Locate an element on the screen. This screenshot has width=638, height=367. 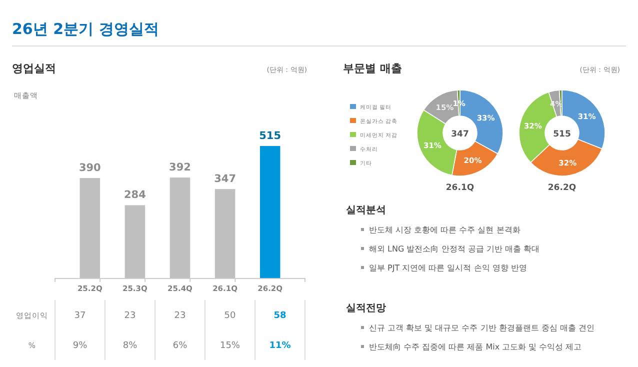
text: 일부 PJT 지연에 따른 일시적 손익 영향 반영 is located at coordinates (448, 268).